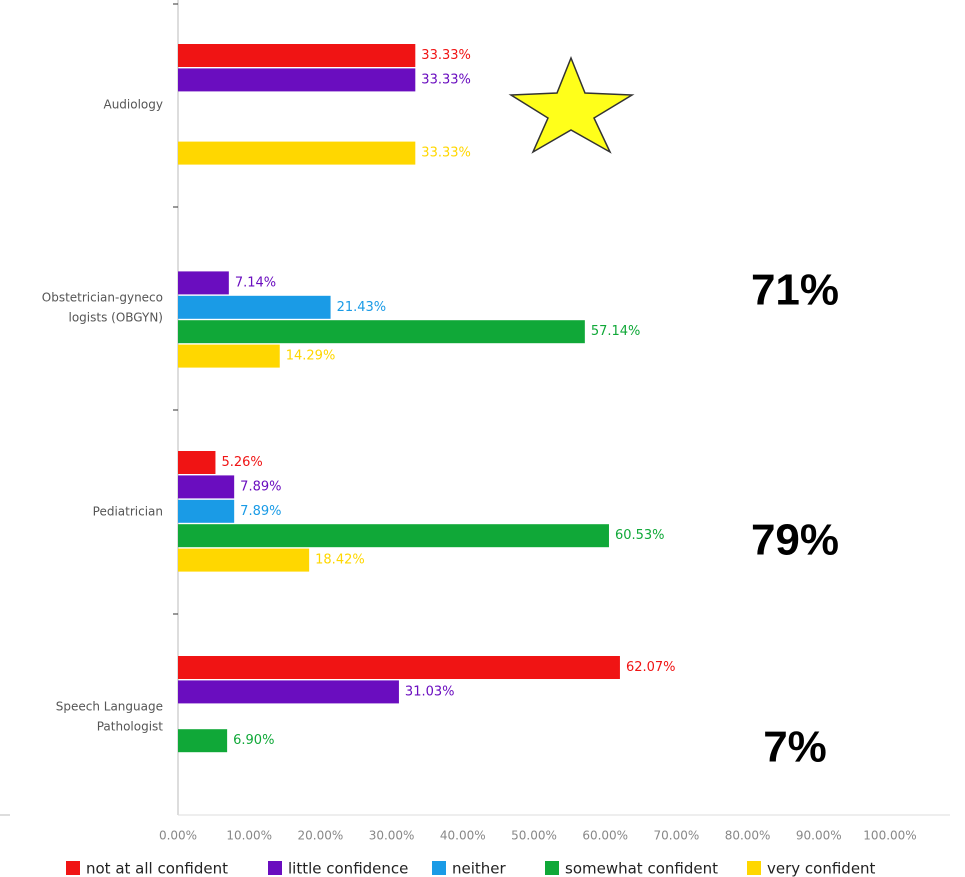 The width and height of the screenshot is (965, 877). Describe the element at coordinates (534, 836) in the screenshot. I see `x-tick-label: 50.00%` at that location.